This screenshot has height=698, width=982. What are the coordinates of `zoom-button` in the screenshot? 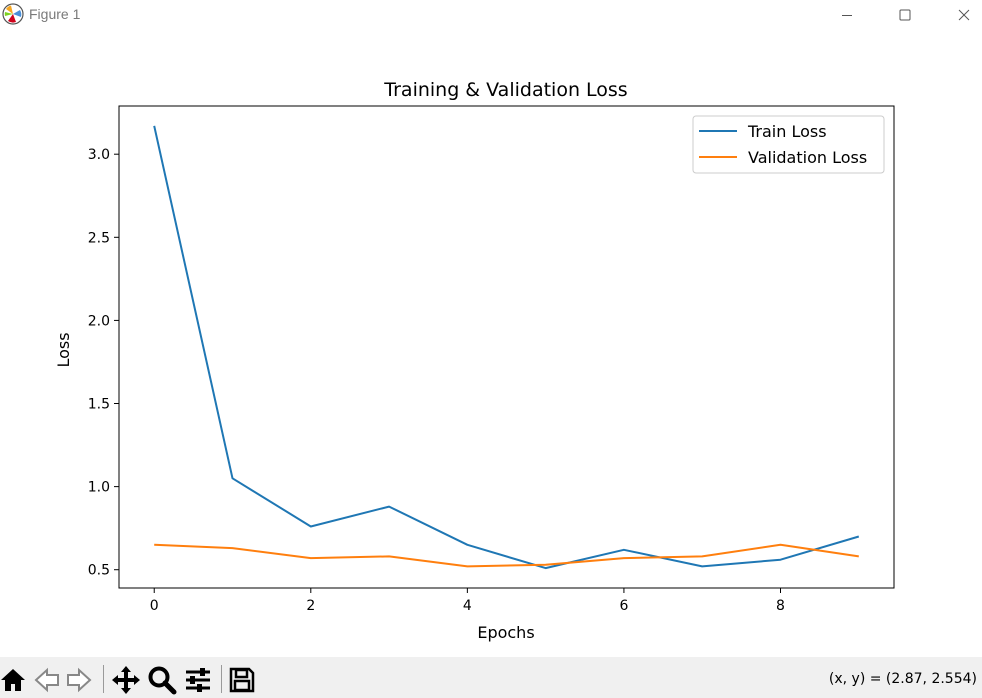 It's located at (162, 680).